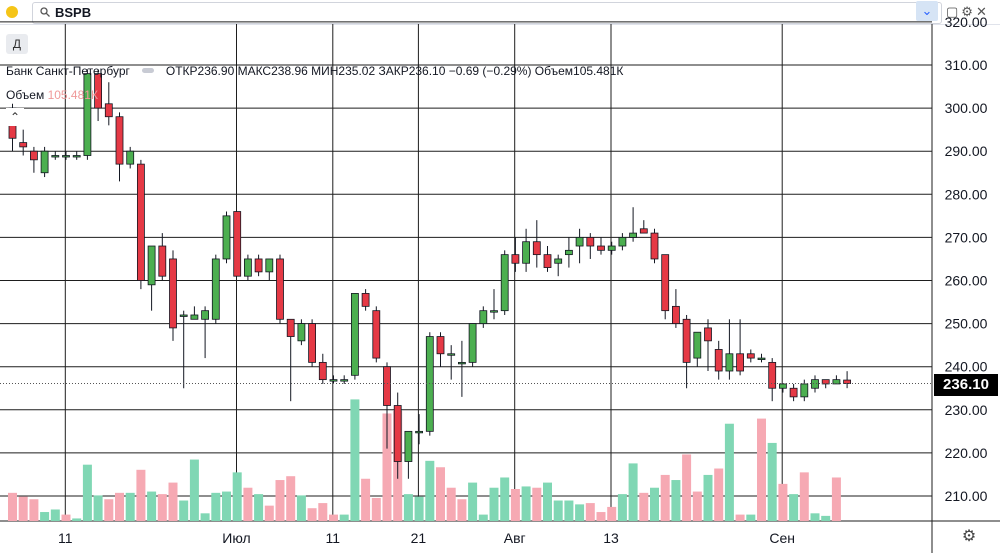  What do you see at coordinates (12, 12) in the screenshot?
I see `status-dot-icon` at bounding box center [12, 12].